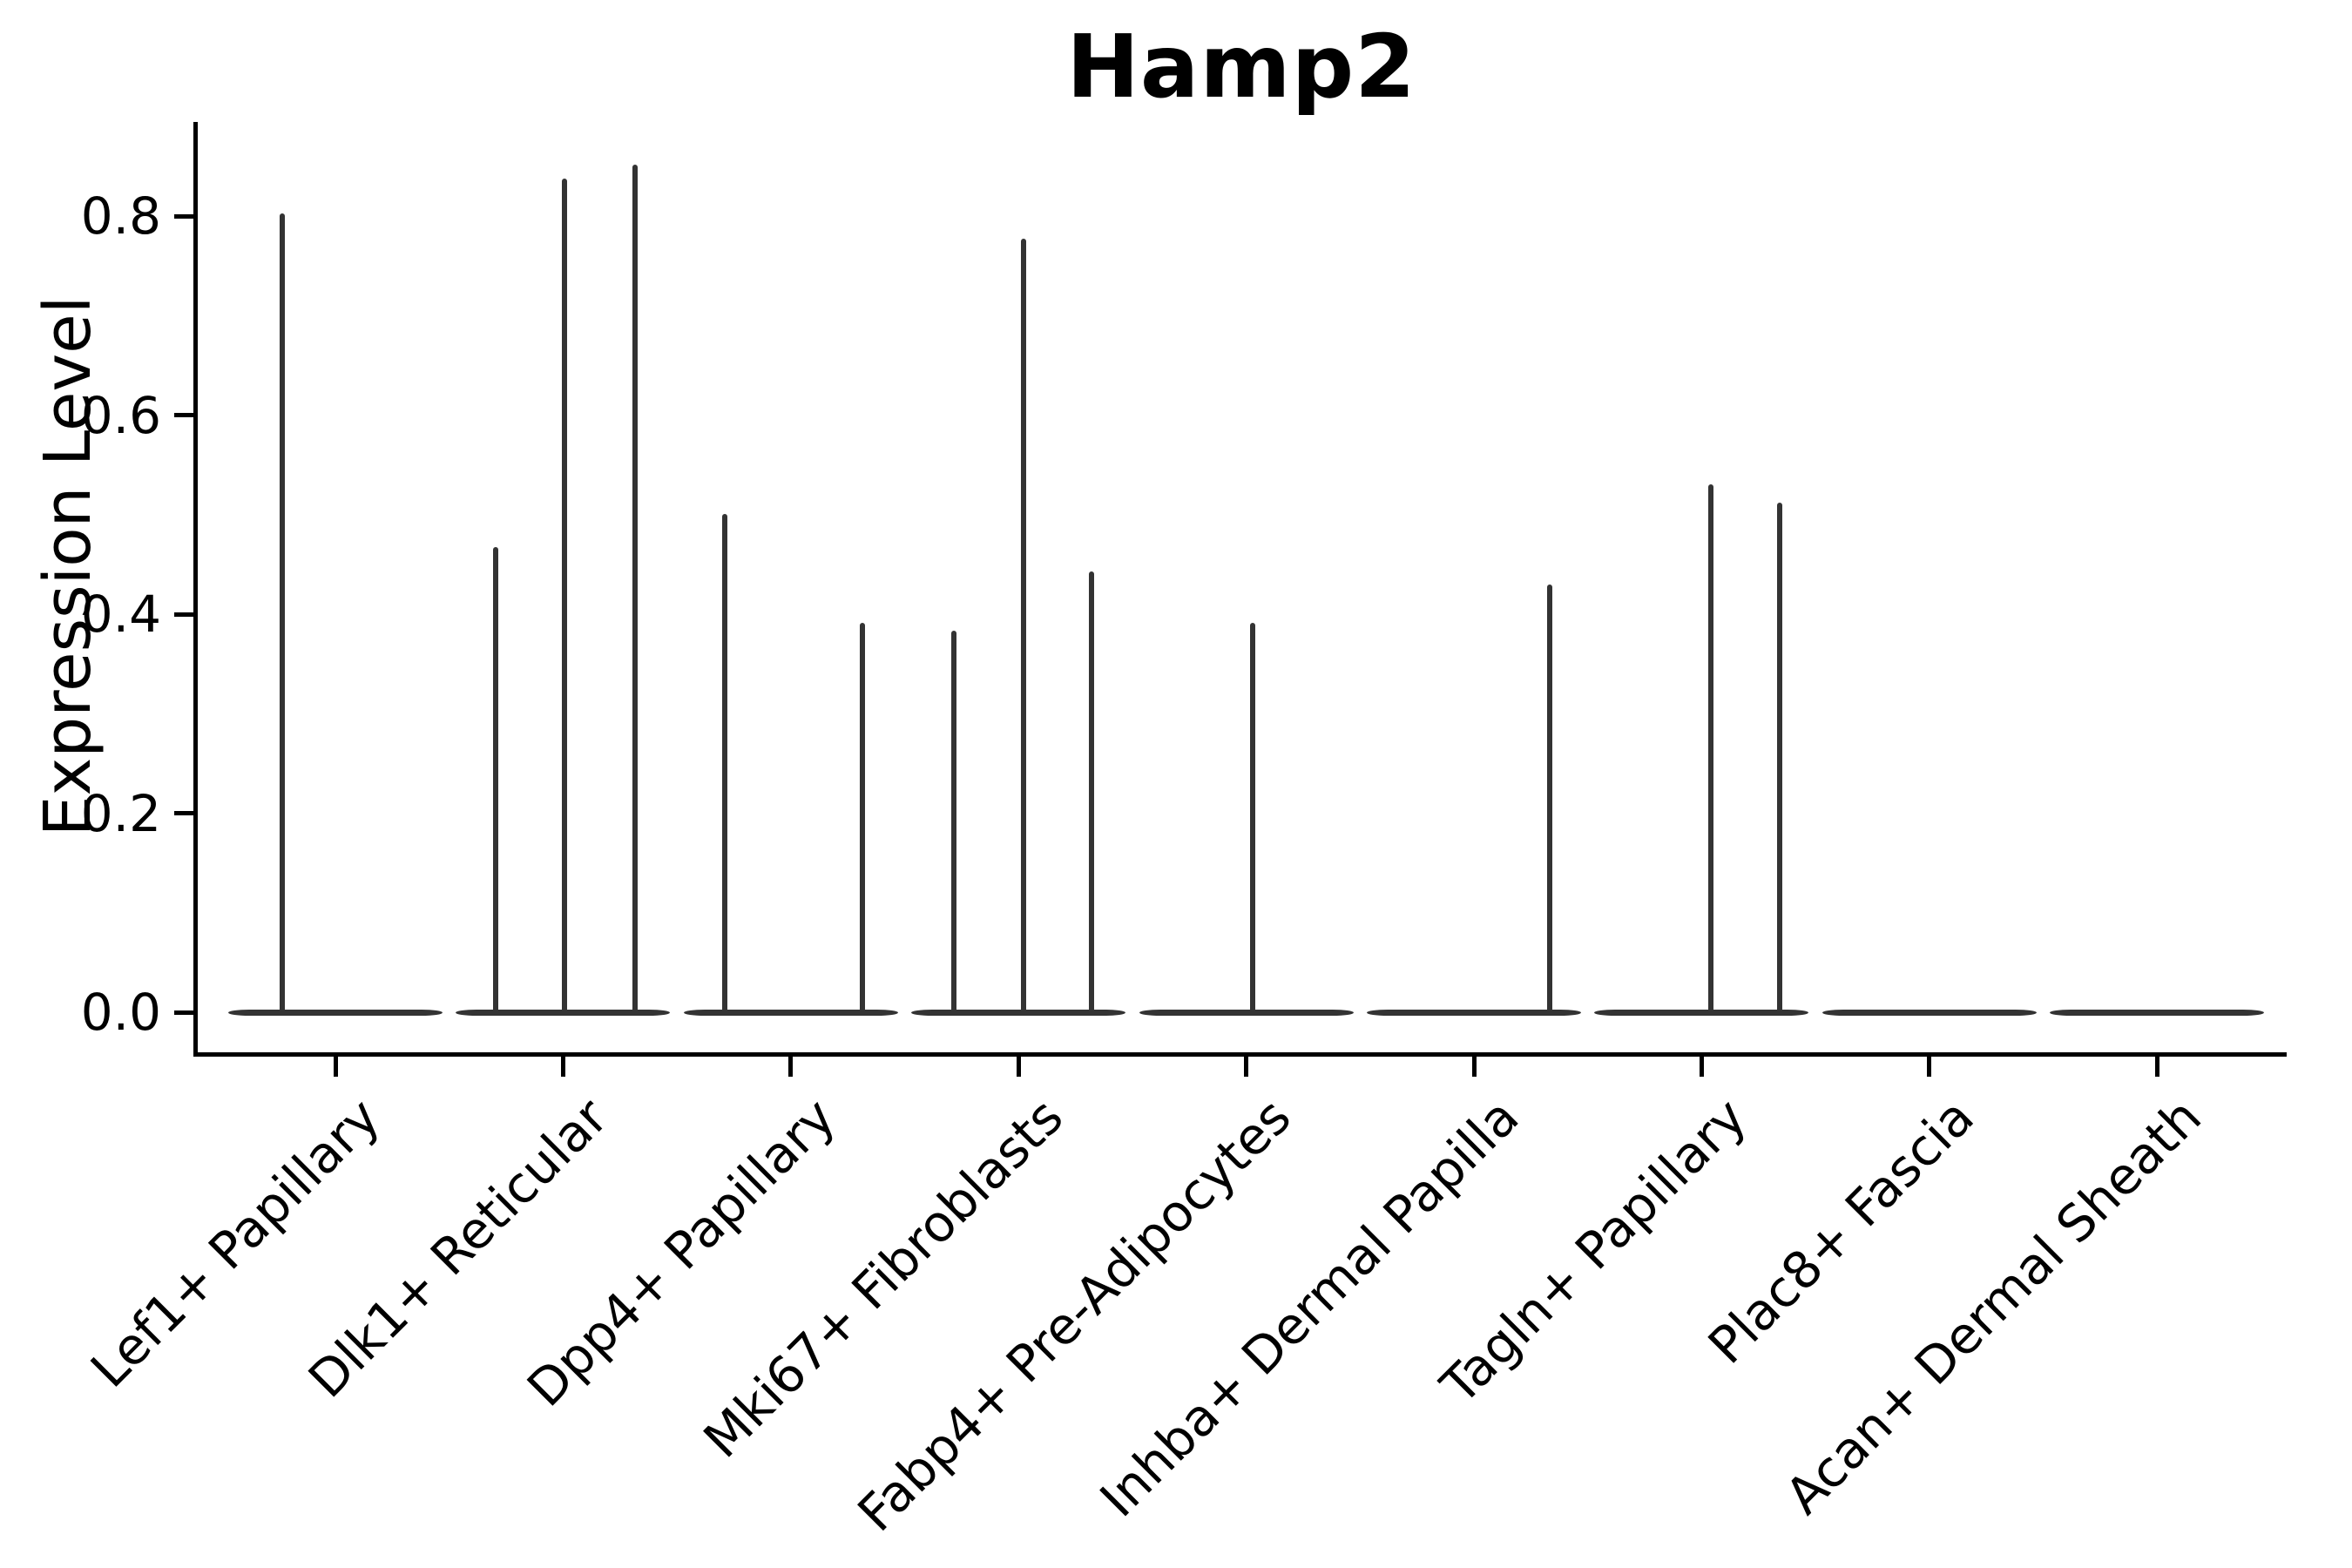 This screenshot has width=2352, height=1568. What do you see at coordinates (120, 216) in the screenshot?
I see `y-tick-label: 0.8` at bounding box center [120, 216].